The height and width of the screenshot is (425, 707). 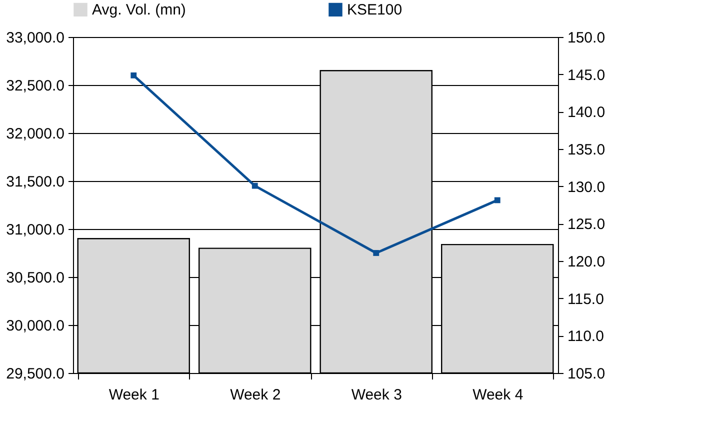 I want to click on y-tick-label: 31,500.0, so click(x=35, y=182).